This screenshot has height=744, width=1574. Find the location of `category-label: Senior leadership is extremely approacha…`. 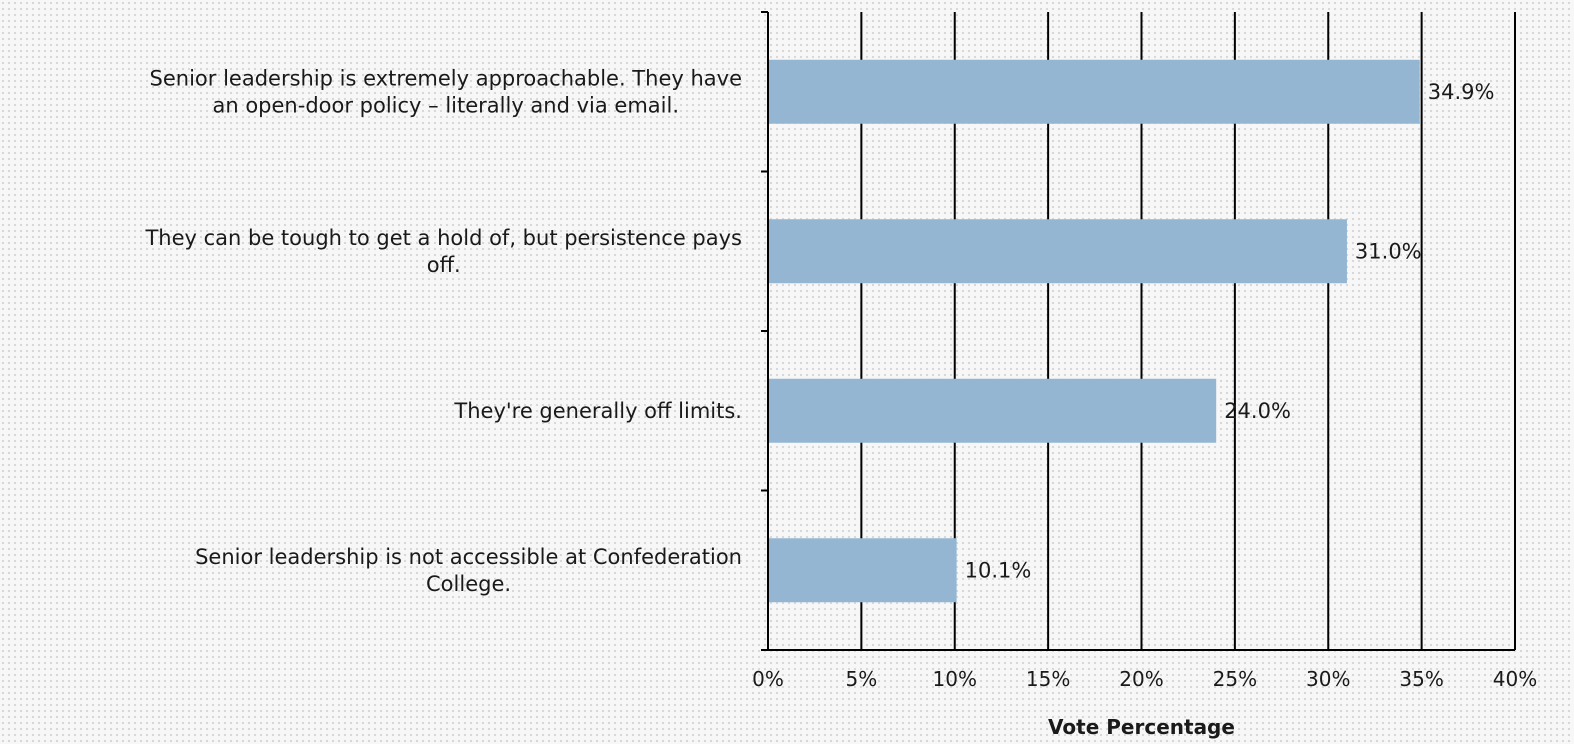

category-label: Senior leadership is extremely approacha… is located at coordinates (446, 78).